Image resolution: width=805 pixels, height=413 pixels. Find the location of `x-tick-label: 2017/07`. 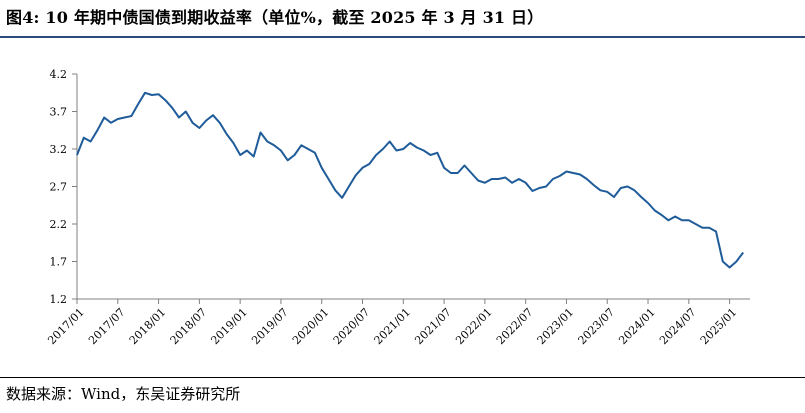

x-tick-label: 2017/07 is located at coordinates (107, 327).